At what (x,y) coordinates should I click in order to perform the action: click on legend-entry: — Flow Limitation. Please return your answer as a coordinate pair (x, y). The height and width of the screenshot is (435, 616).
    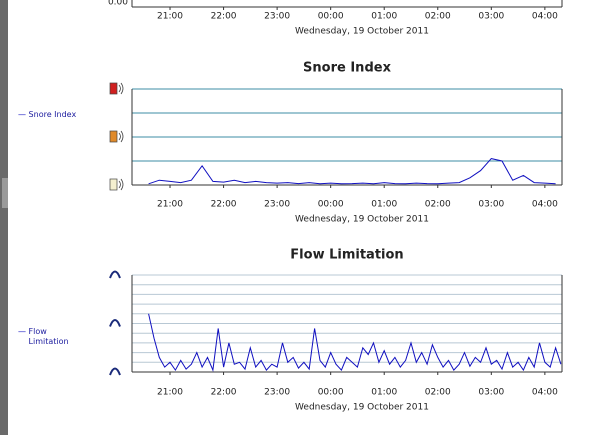
    Looking at the image, I should click on (48, 337).